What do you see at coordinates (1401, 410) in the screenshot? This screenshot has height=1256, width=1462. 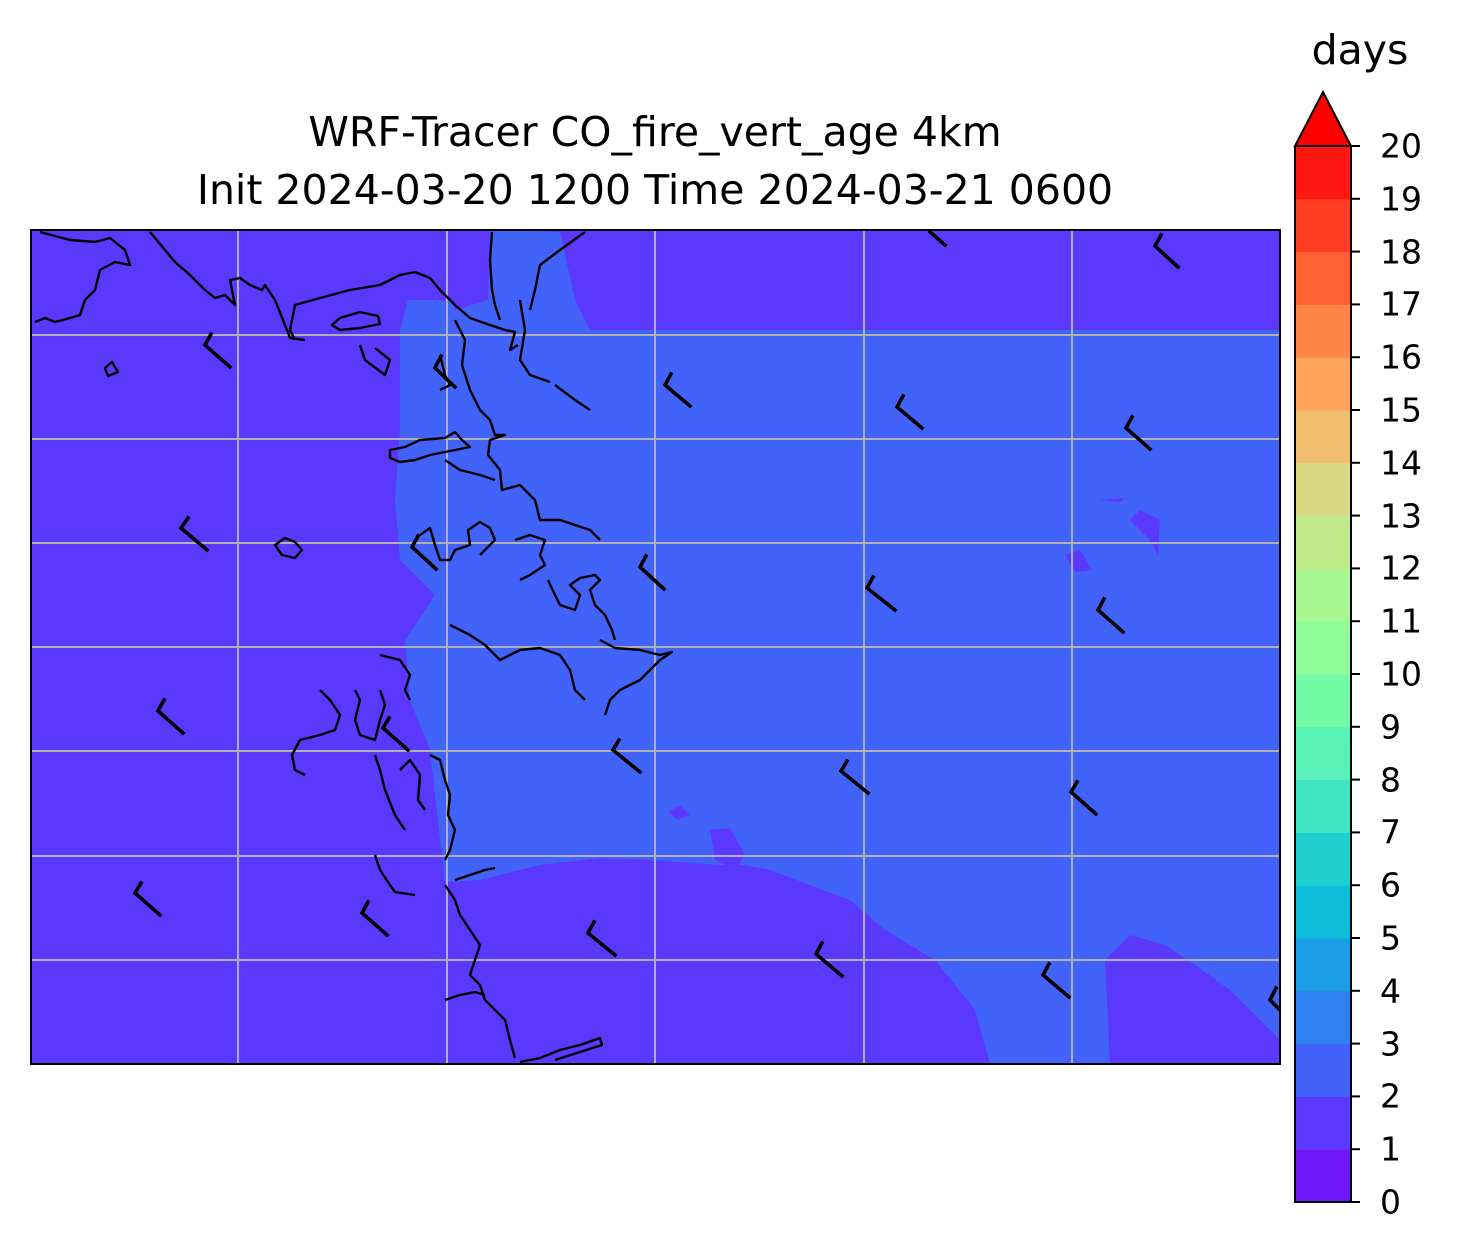 I see `colorbar-tick-label: 15` at bounding box center [1401, 410].